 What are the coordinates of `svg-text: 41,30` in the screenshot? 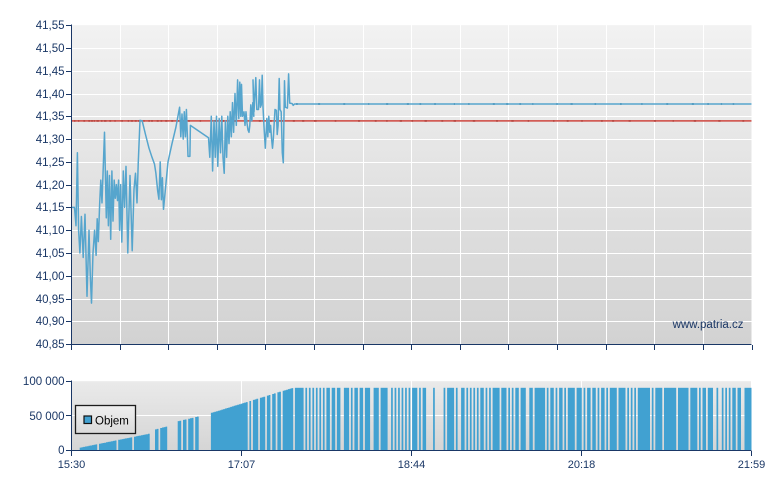 It's located at (50, 140).